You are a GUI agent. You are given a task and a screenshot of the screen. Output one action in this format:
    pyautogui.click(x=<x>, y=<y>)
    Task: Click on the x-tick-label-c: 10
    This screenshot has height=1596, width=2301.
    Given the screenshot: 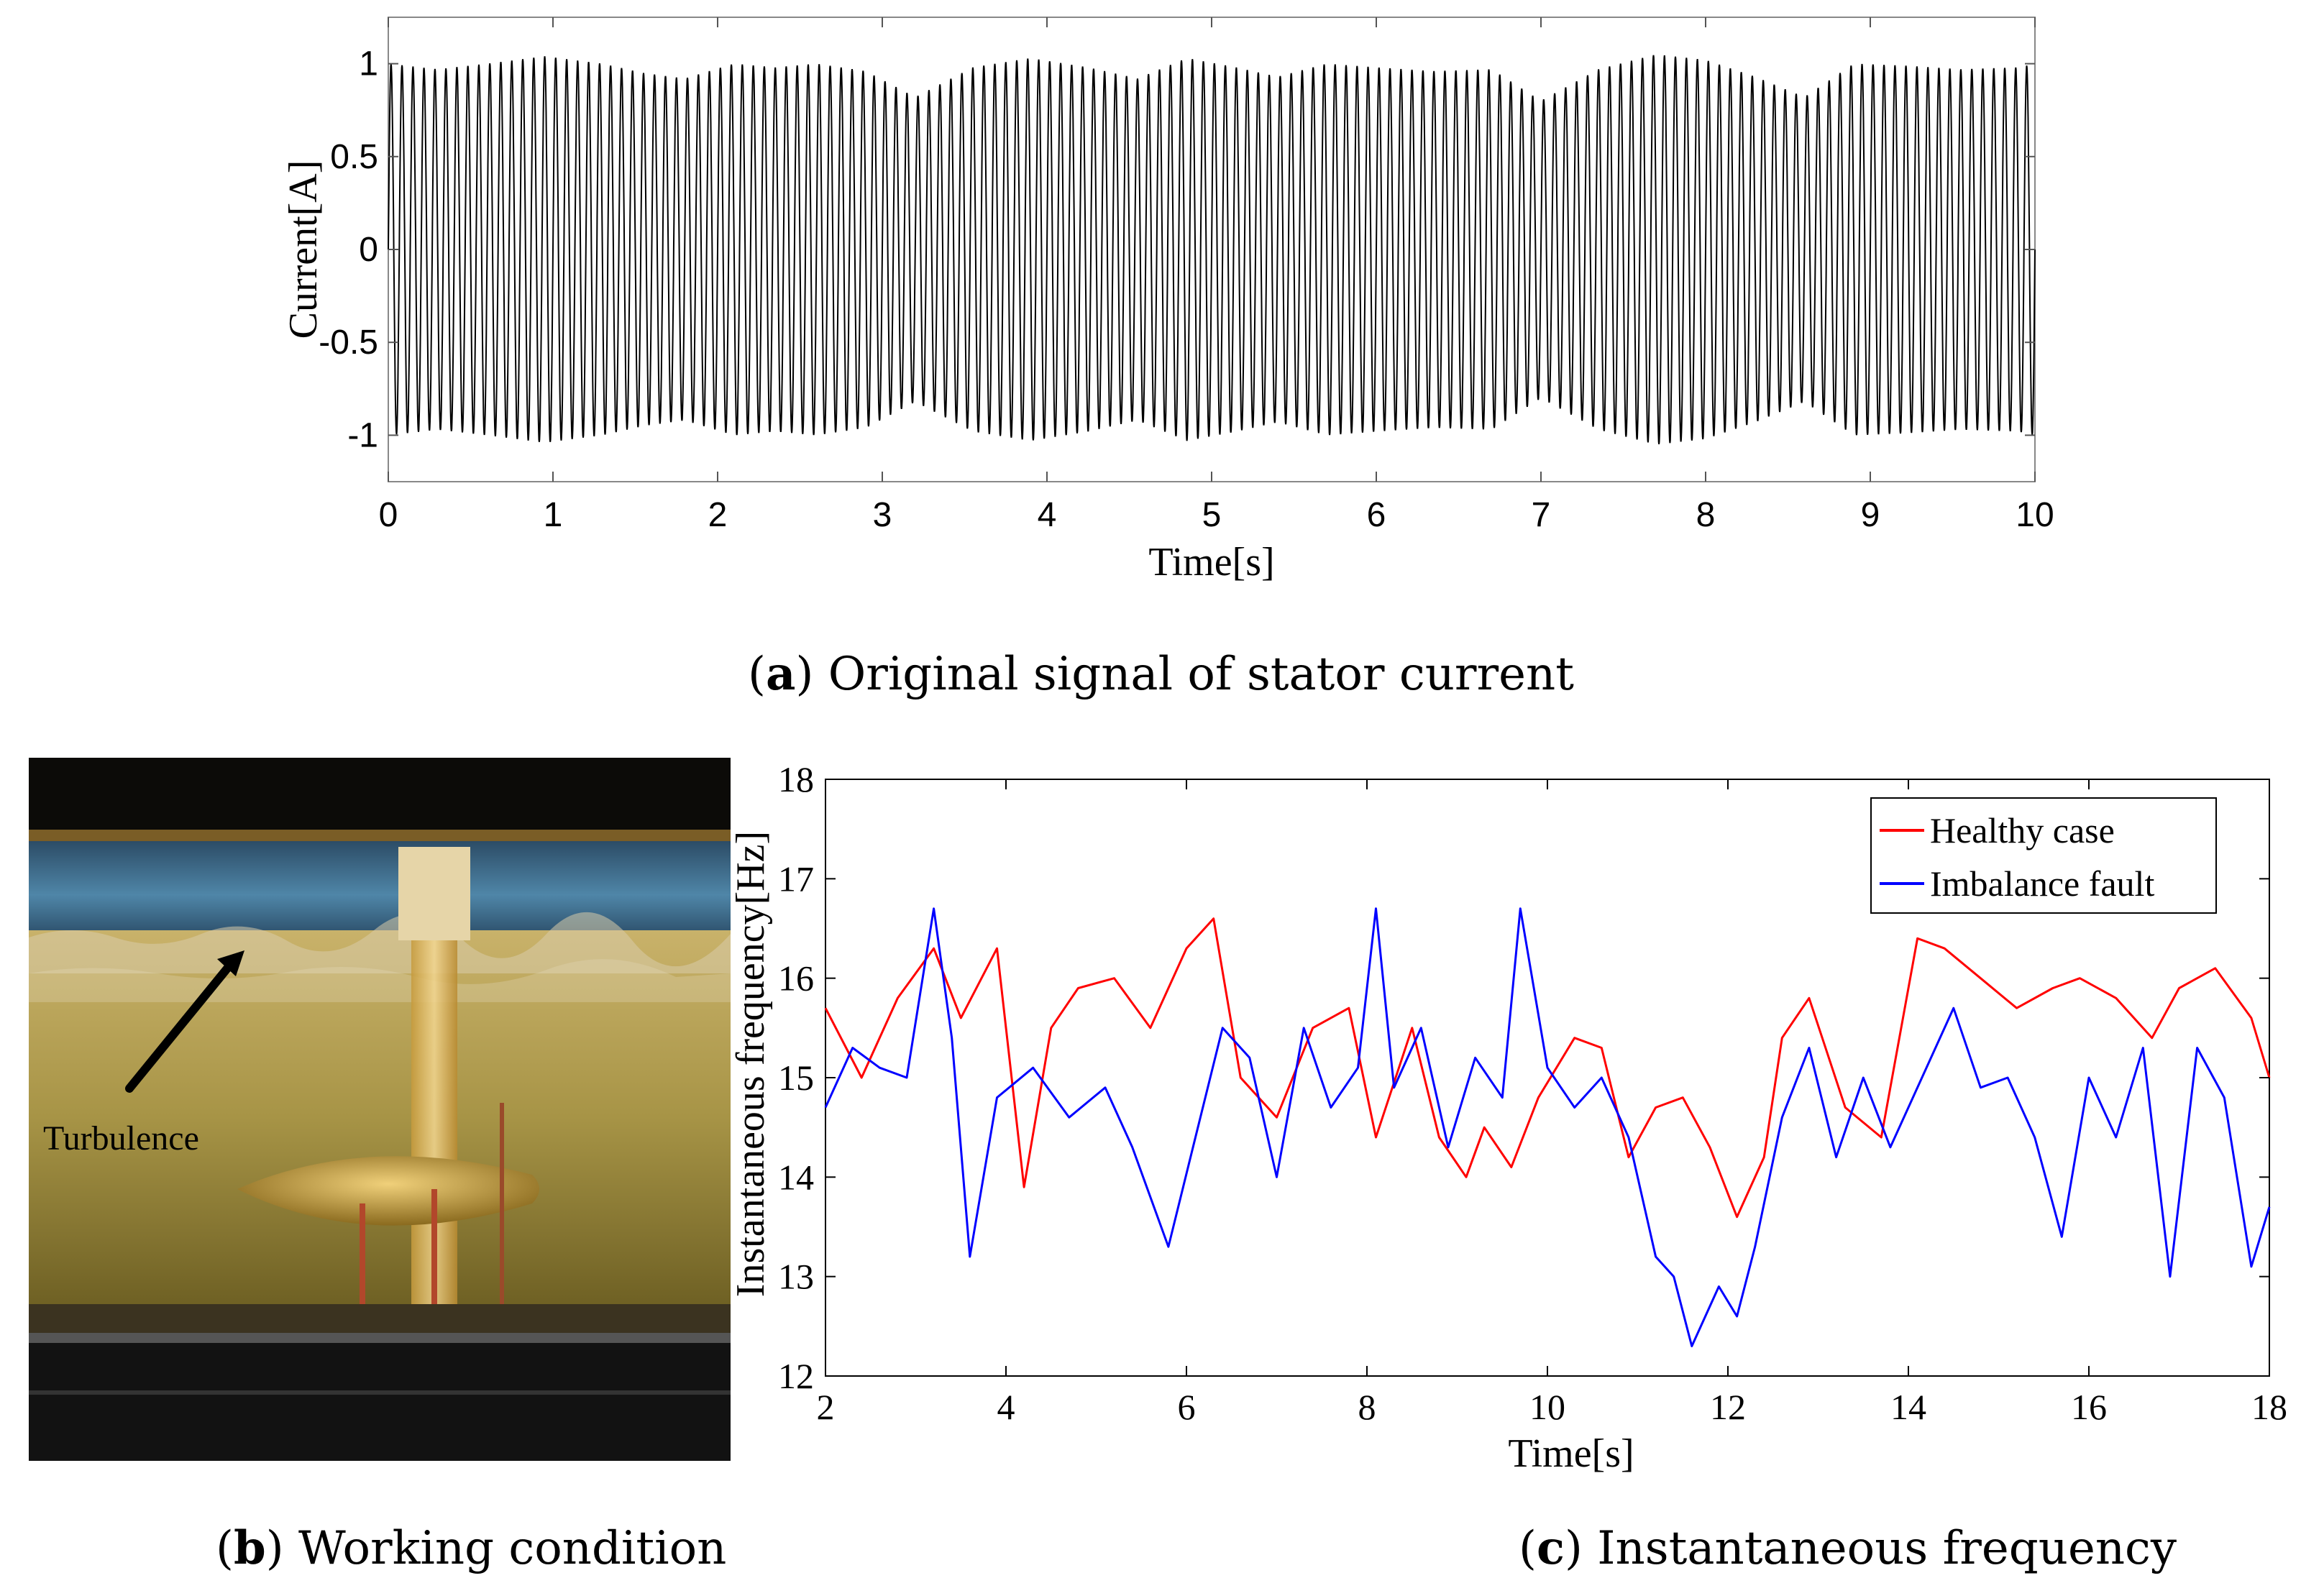 What is the action you would take?
    pyautogui.click(x=1547, y=1407)
    